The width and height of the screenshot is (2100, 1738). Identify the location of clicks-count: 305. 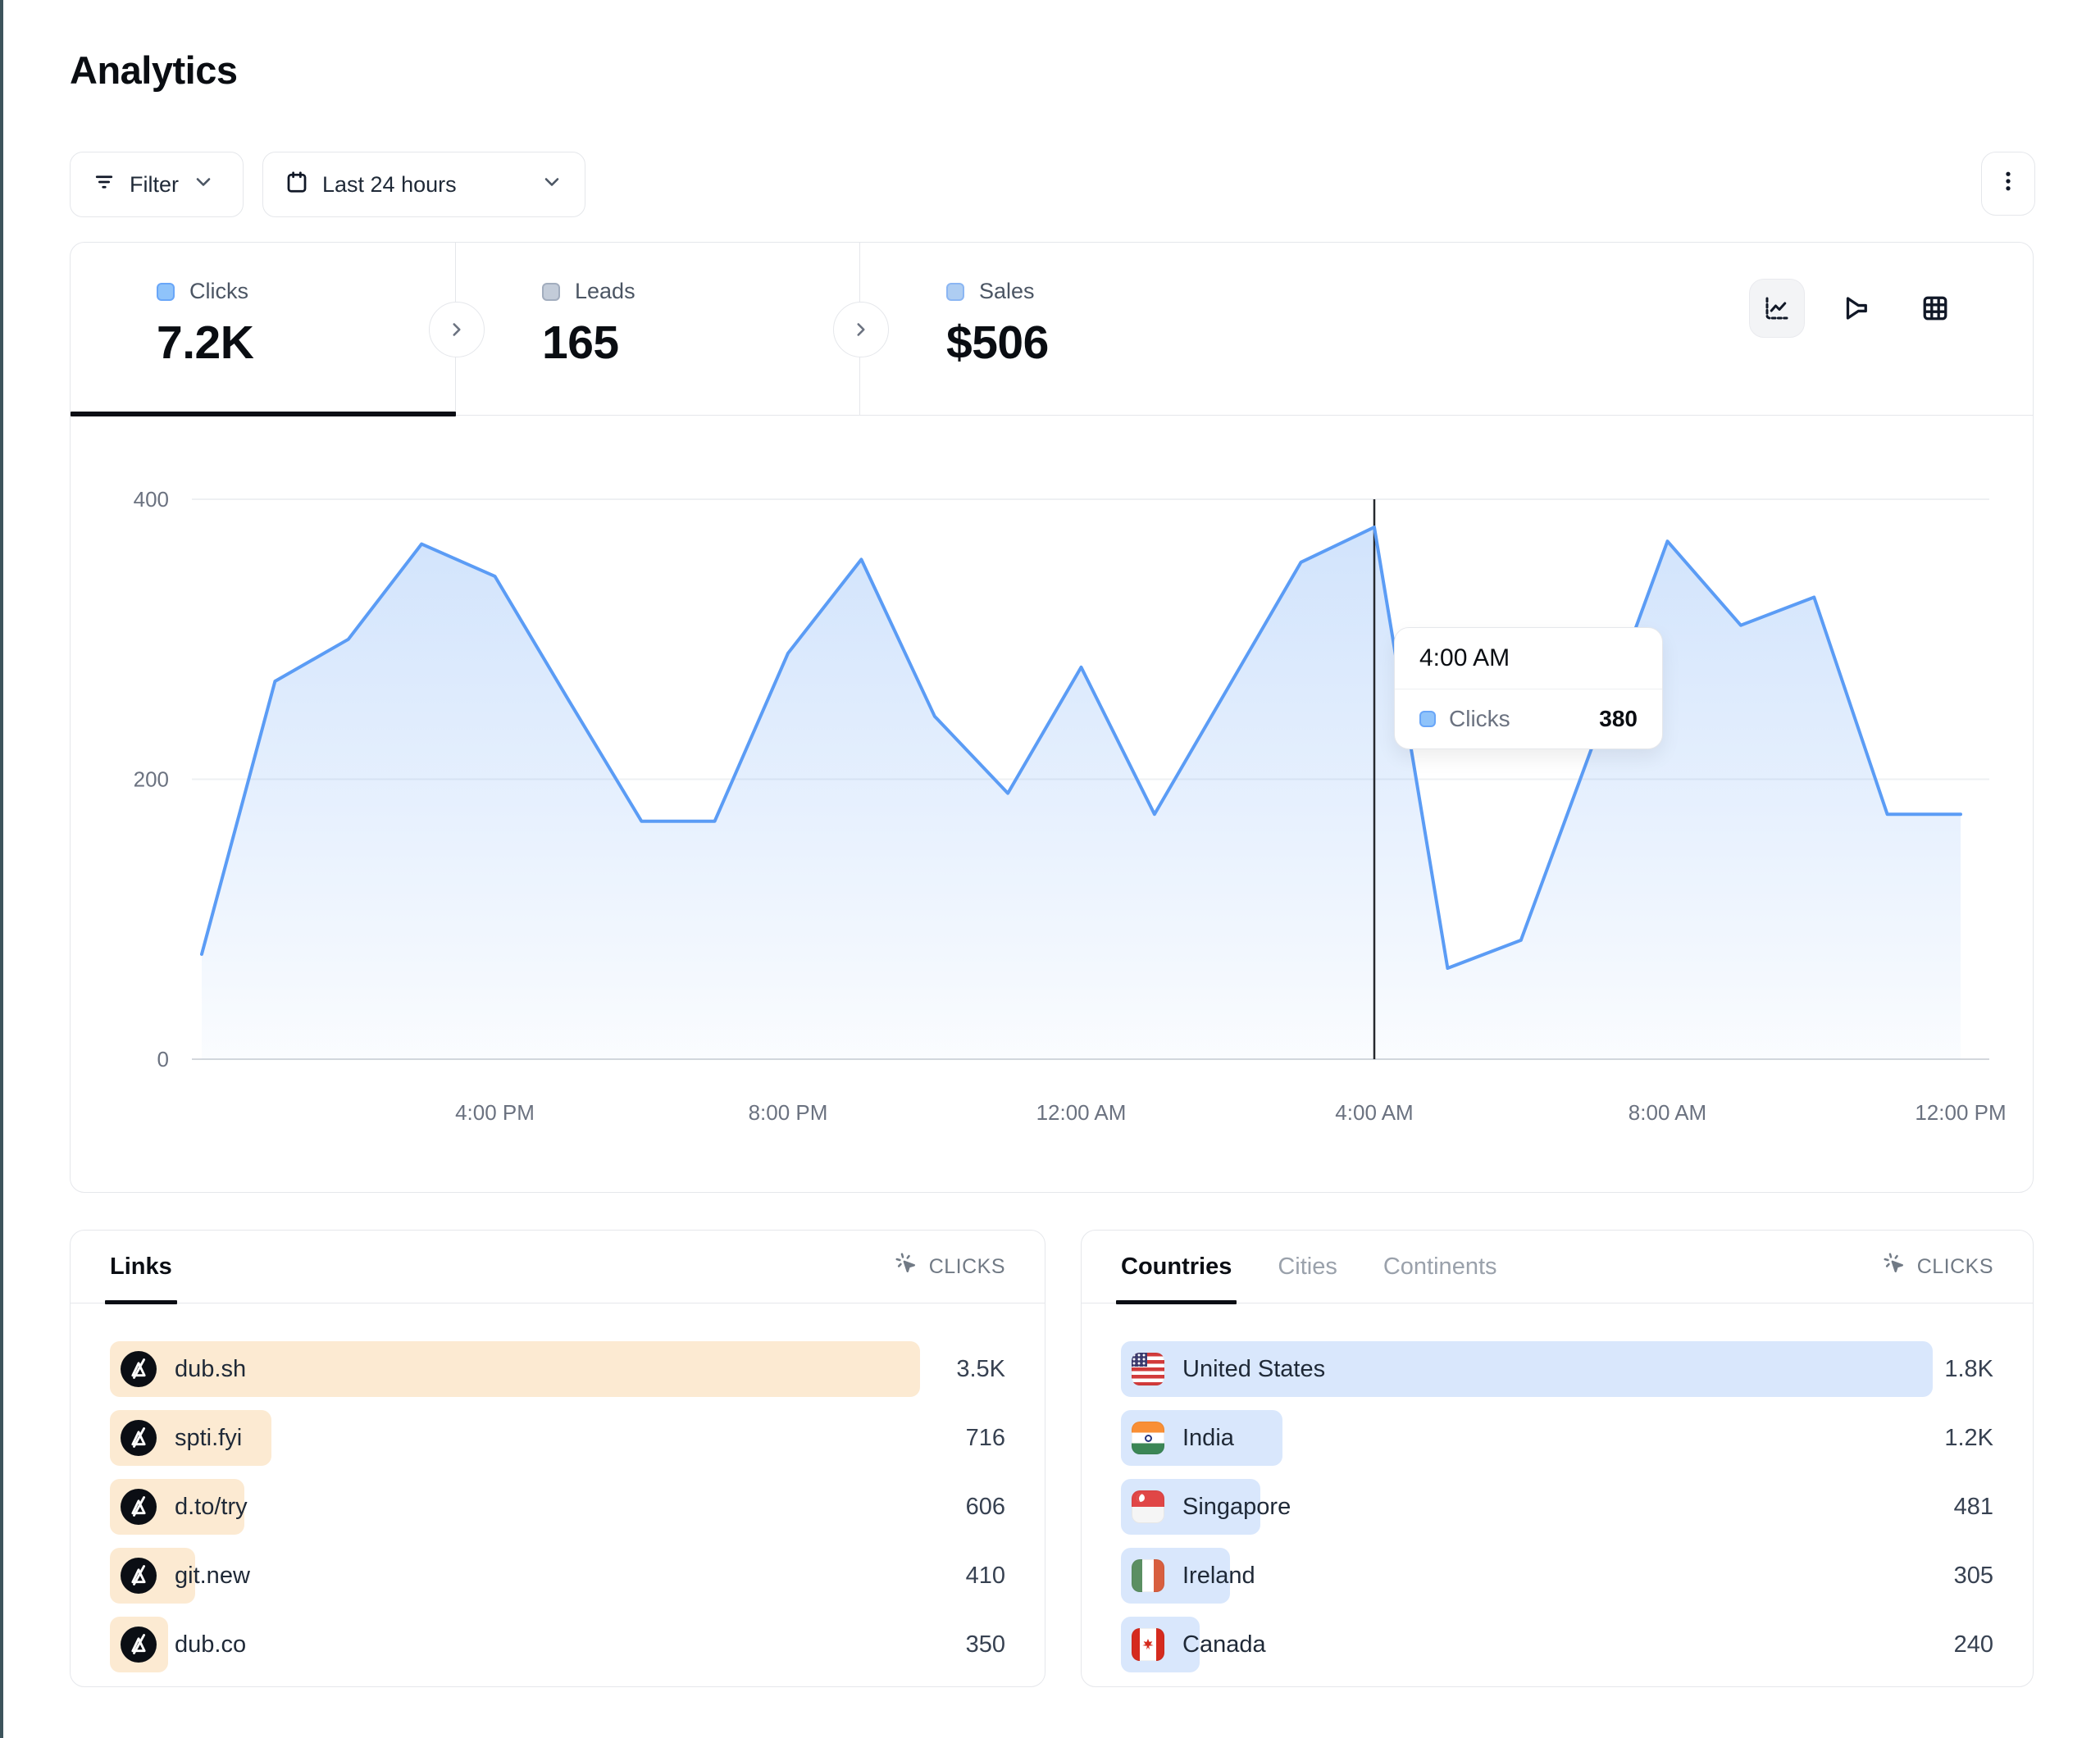
(1973, 1575).